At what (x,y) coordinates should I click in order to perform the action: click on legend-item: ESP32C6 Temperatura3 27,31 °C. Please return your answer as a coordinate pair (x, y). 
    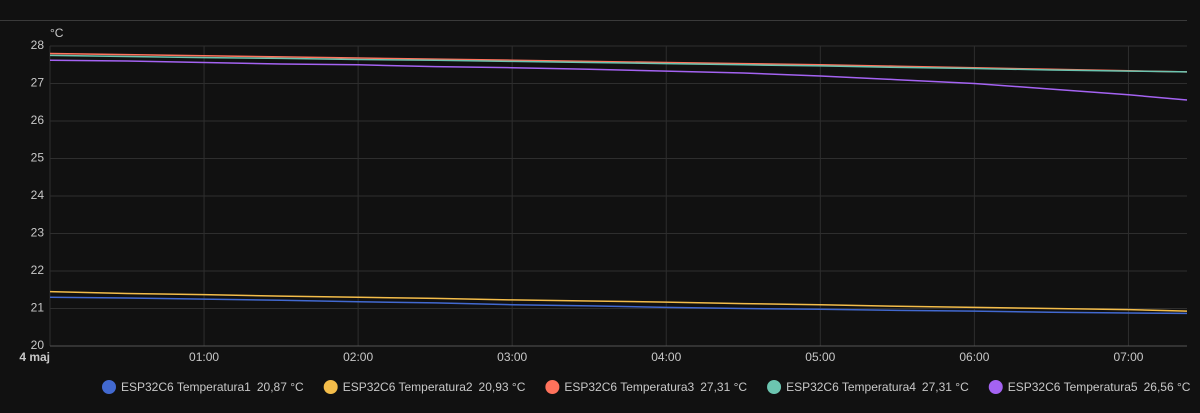
    Looking at the image, I should click on (646, 387).